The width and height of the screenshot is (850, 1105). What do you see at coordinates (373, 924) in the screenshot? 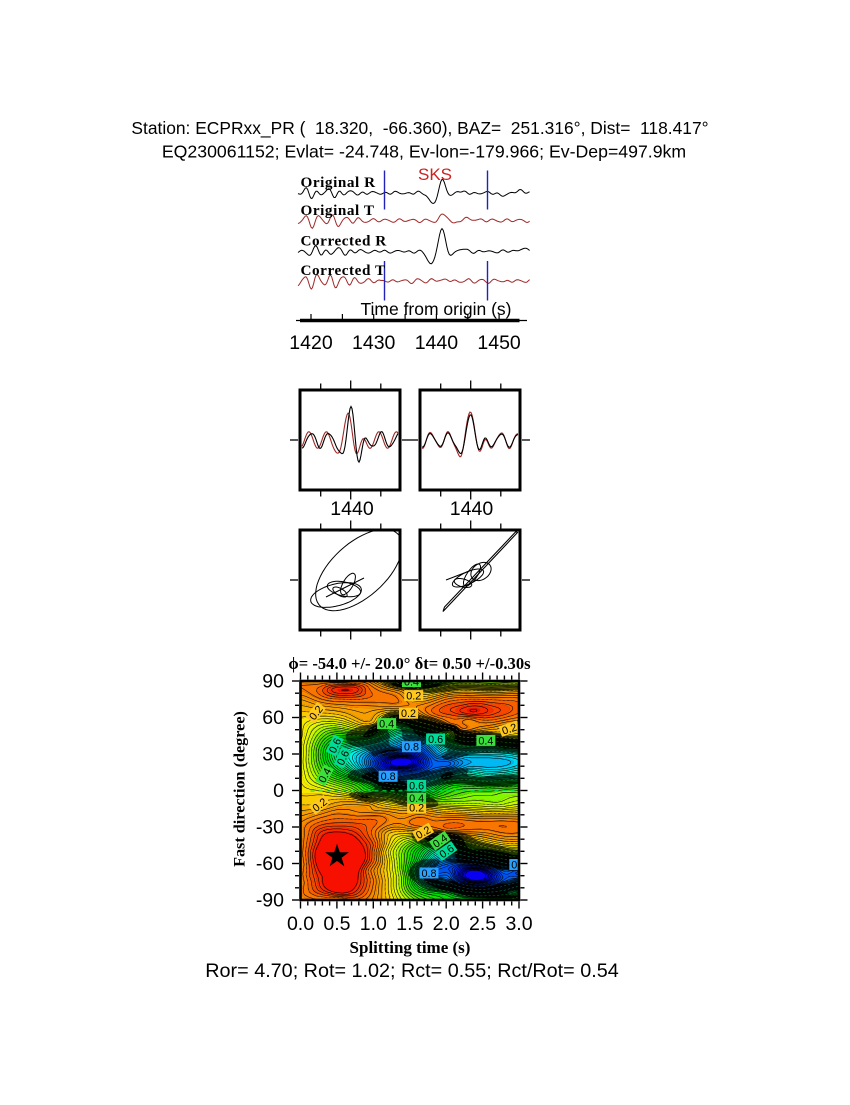
I see `svg-text: 1.0` at bounding box center [373, 924].